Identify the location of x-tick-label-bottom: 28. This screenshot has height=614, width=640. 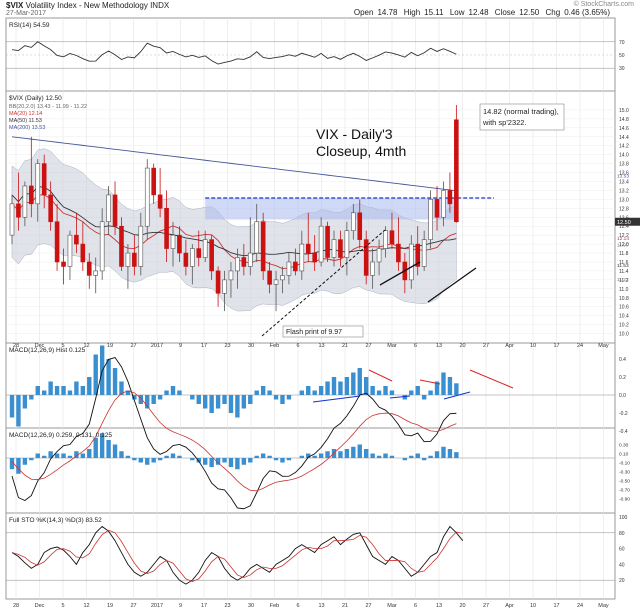
(16, 606).